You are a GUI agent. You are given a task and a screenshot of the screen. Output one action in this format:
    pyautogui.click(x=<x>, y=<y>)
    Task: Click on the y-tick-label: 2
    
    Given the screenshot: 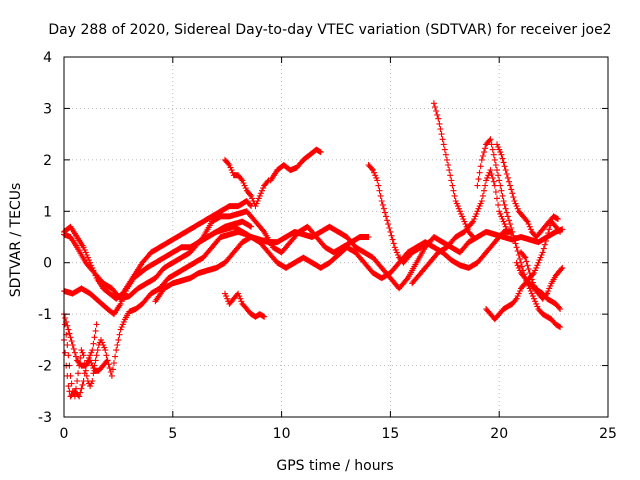 What is the action you would take?
    pyautogui.click(x=47, y=161)
    